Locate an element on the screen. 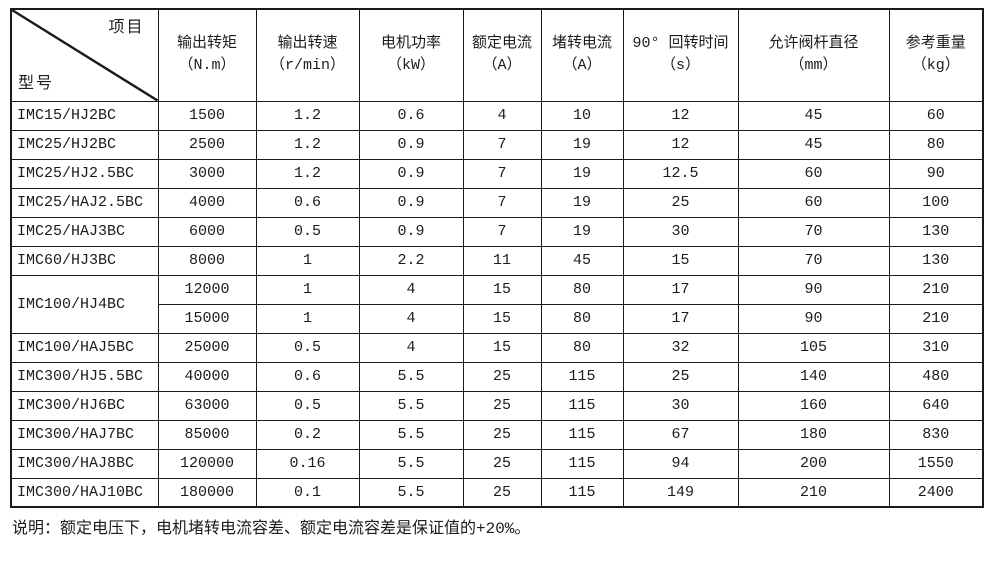  model-cell: IMC100/HAJ5BC is located at coordinates (84, 347).